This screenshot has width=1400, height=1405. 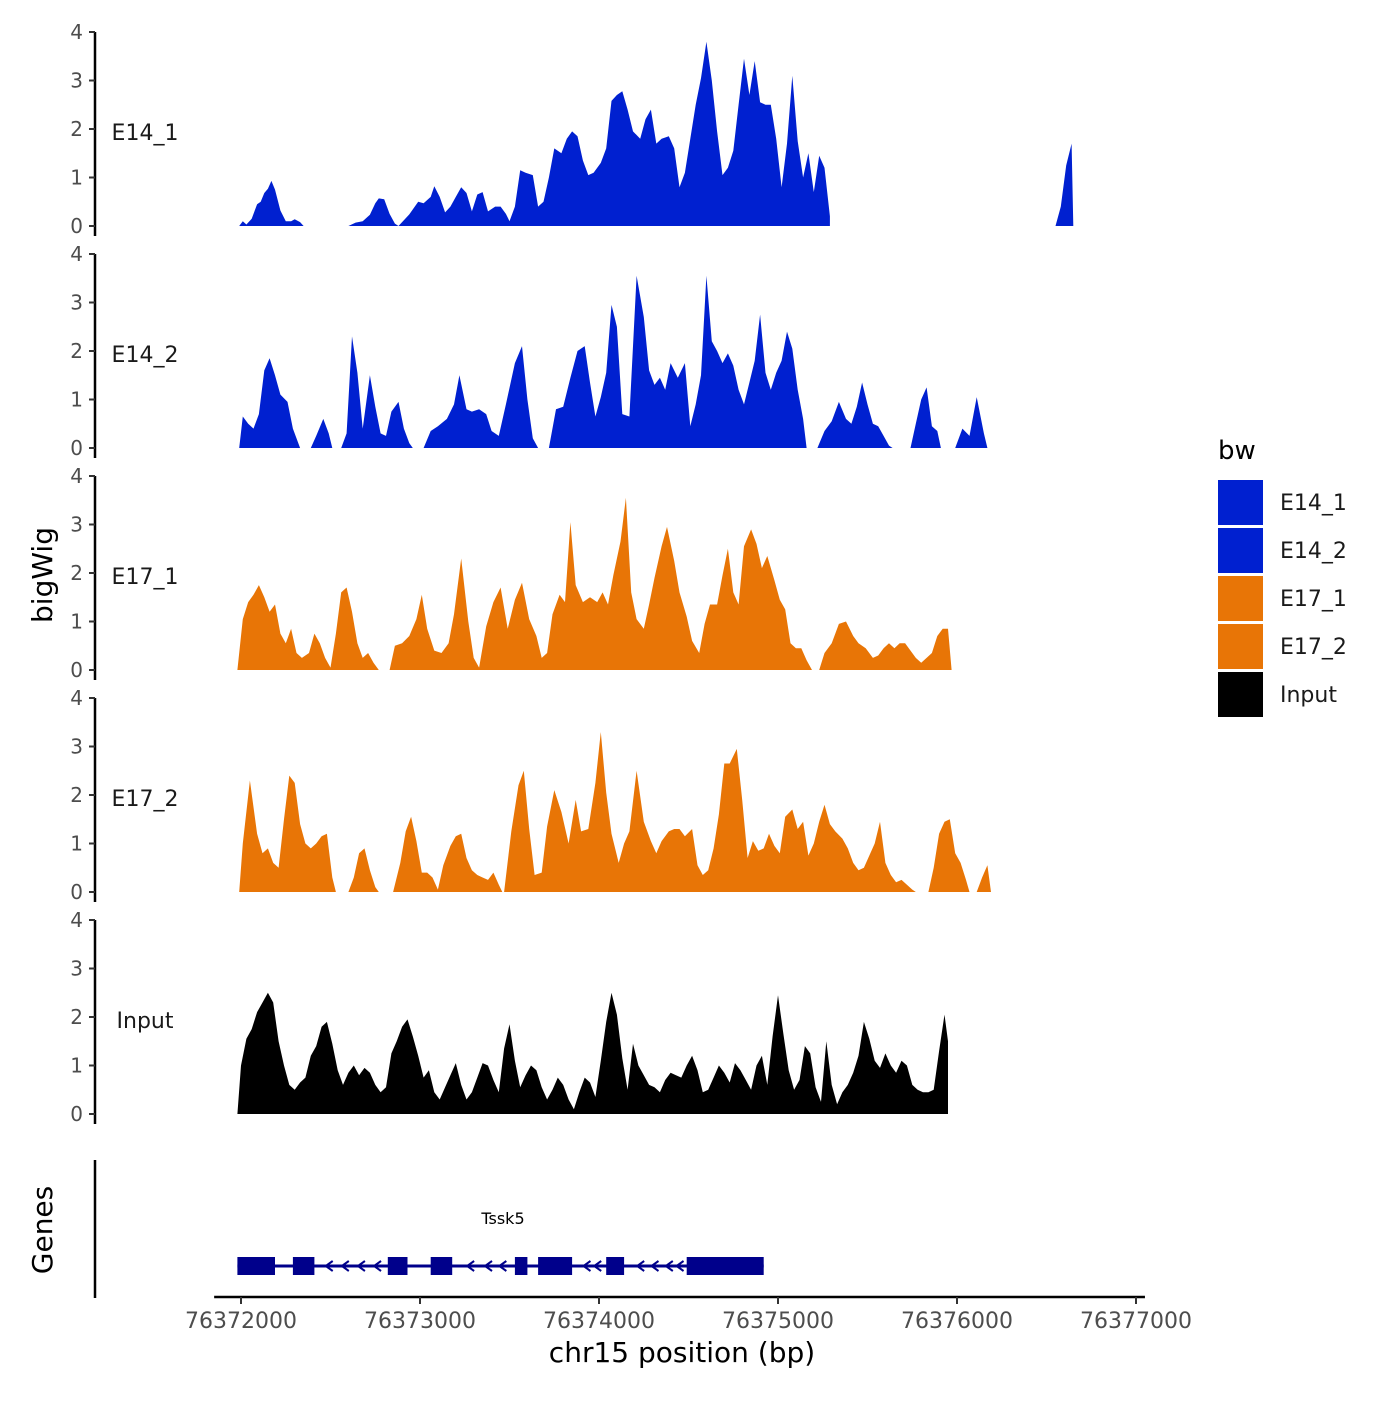 What do you see at coordinates (1313, 503) in the screenshot?
I see `legend-label-E14_1: E14_1` at bounding box center [1313, 503].